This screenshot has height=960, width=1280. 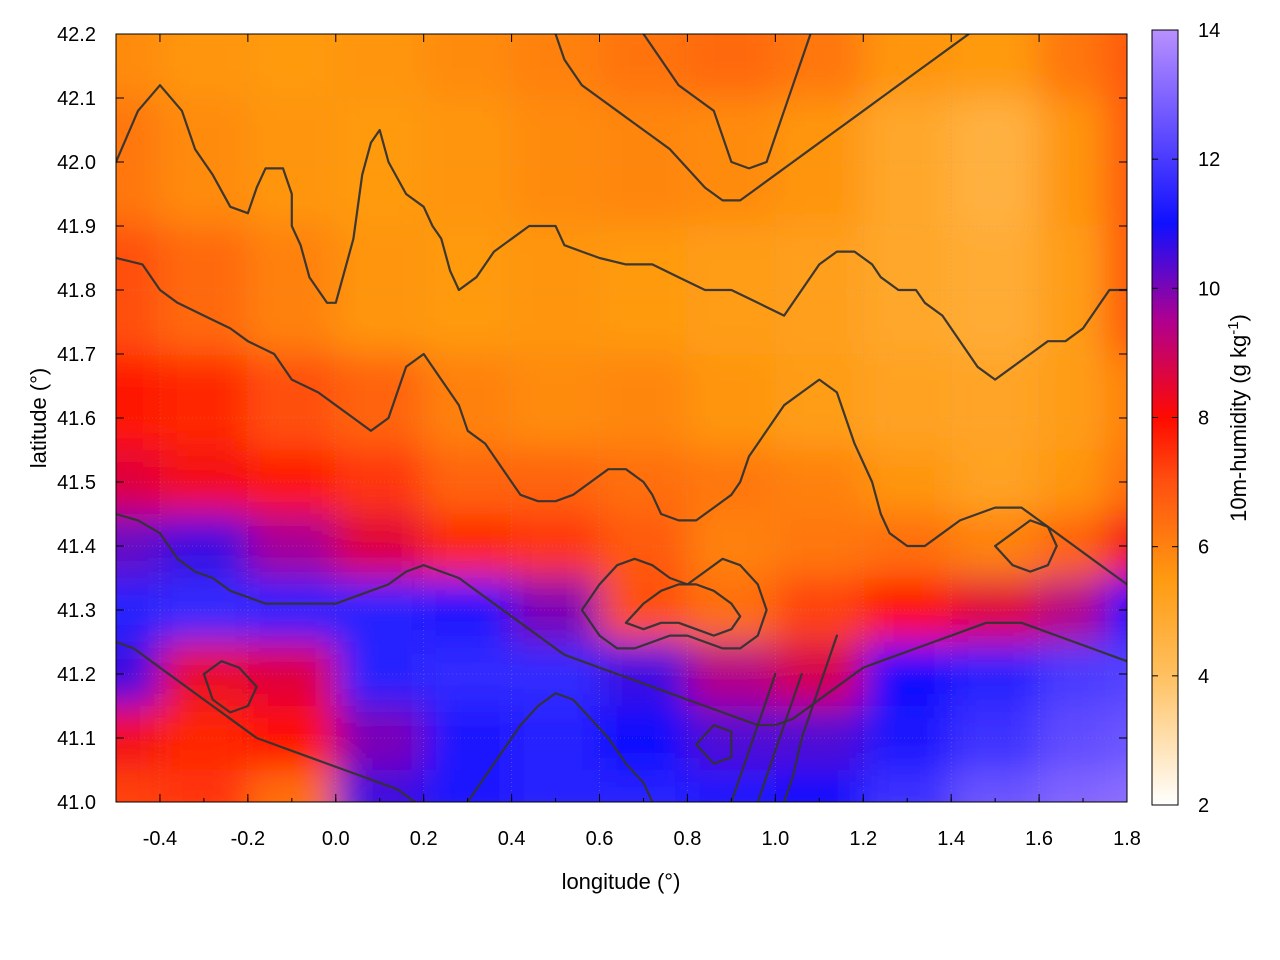 What do you see at coordinates (76, 419) in the screenshot?
I see `y-tick-label: 41.6` at bounding box center [76, 419].